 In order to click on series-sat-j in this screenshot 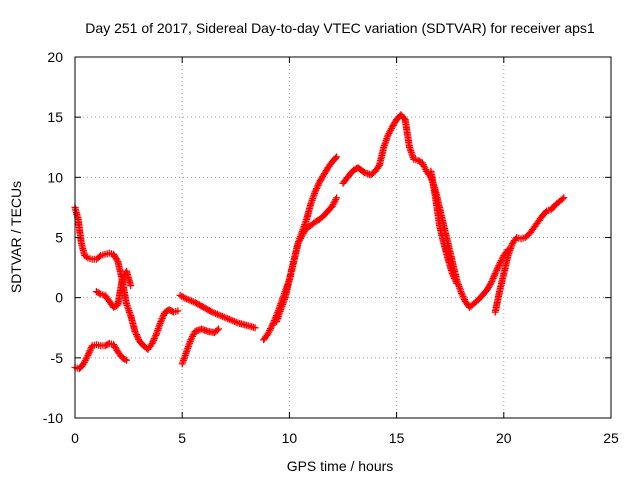, I will do `click(529, 255)`.